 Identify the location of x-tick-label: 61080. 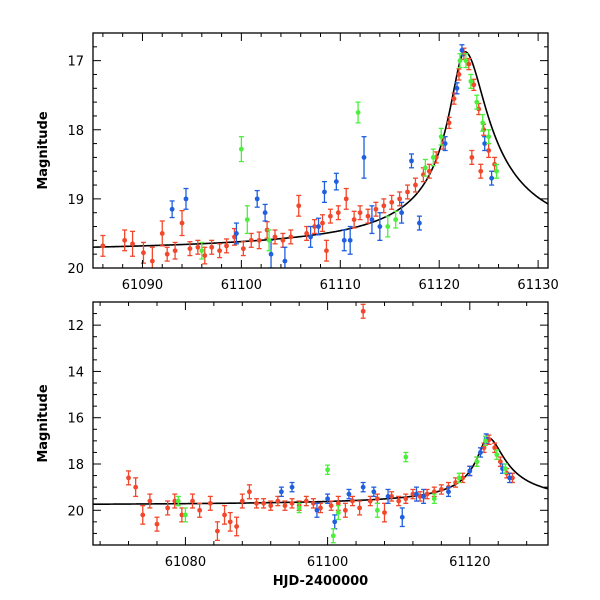
(185, 562).